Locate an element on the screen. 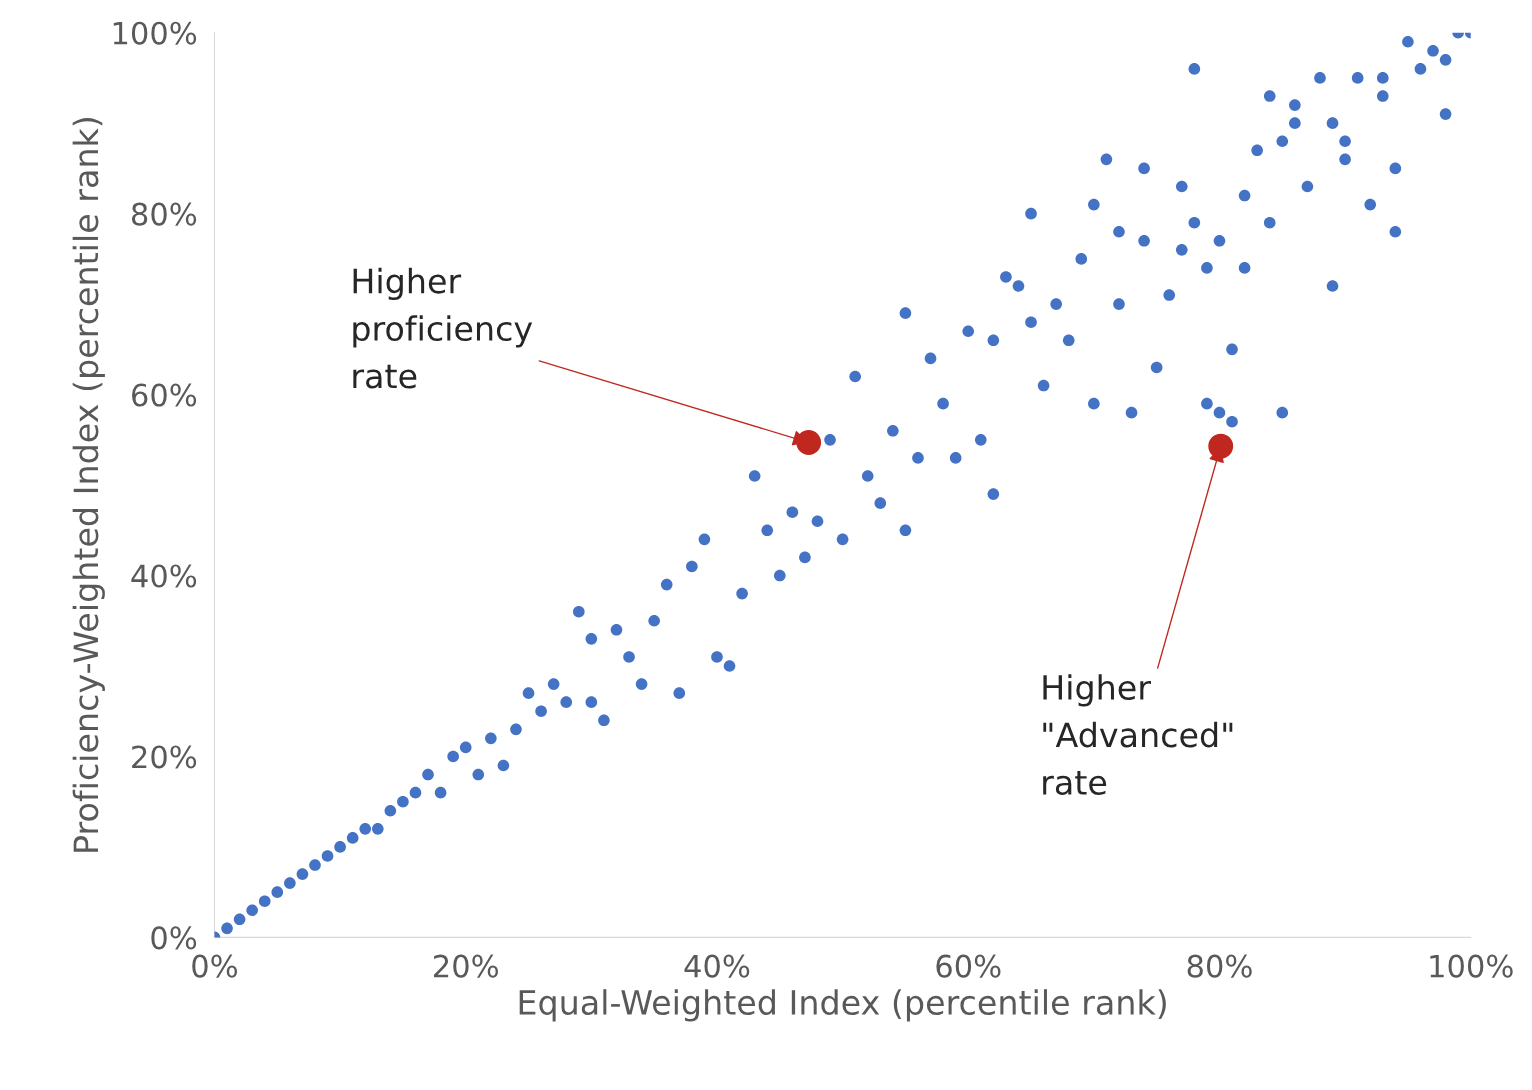 The height and width of the screenshot is (1090, 1532). x-tick-label: 20% is located at coordinates (466, 966).